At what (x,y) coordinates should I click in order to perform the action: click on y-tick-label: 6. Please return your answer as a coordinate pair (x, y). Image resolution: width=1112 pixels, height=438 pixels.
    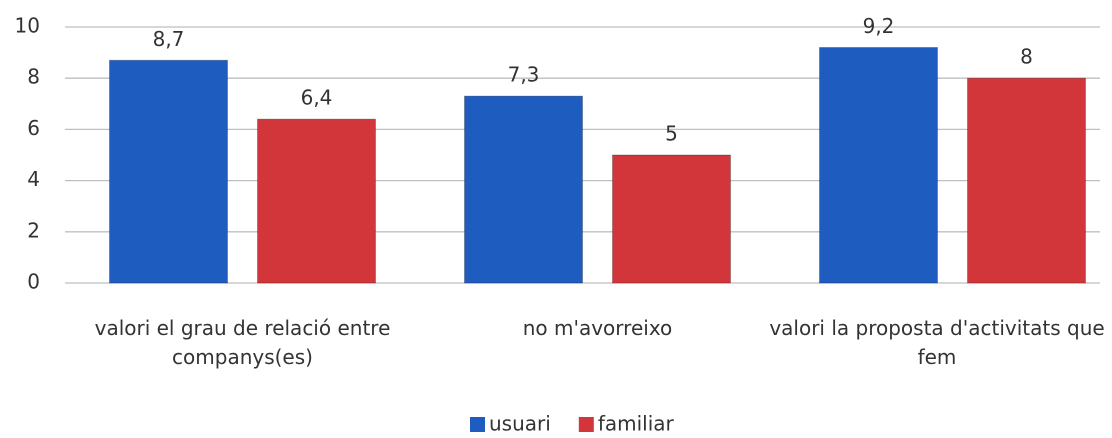
    Looking at the image, I should click on (33, 128).